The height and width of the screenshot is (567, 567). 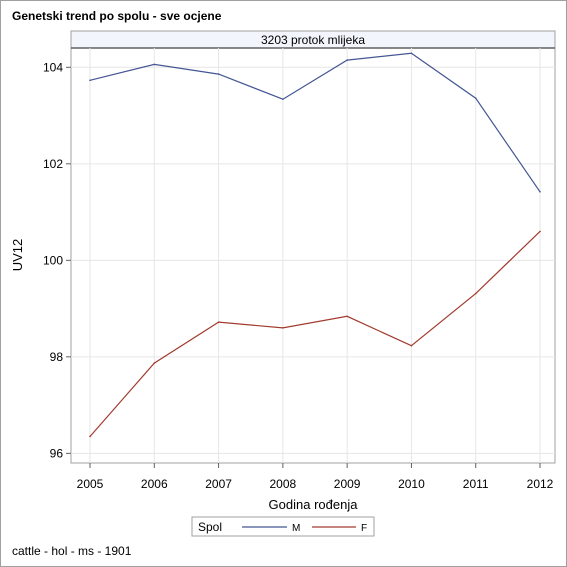 I want to click on y-tick-label: 98, so click(x=57, y=357).